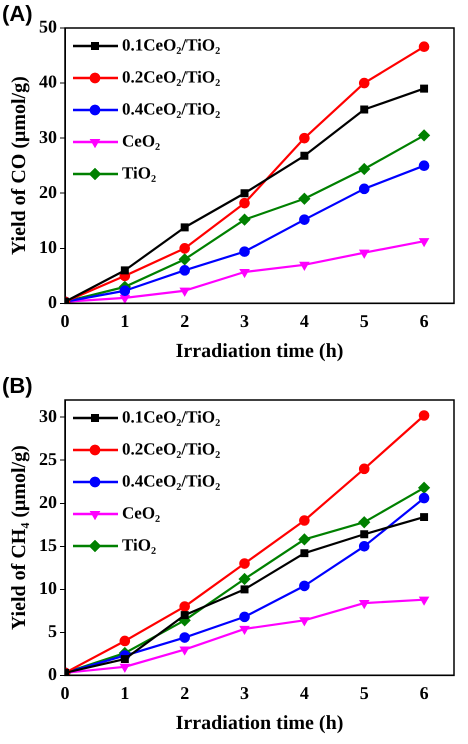 The width and height of the screenshot is (468, 744). Describe the element at coordinates (17, 385) in the screenshot. I see `chart-title: (B)` at that location.